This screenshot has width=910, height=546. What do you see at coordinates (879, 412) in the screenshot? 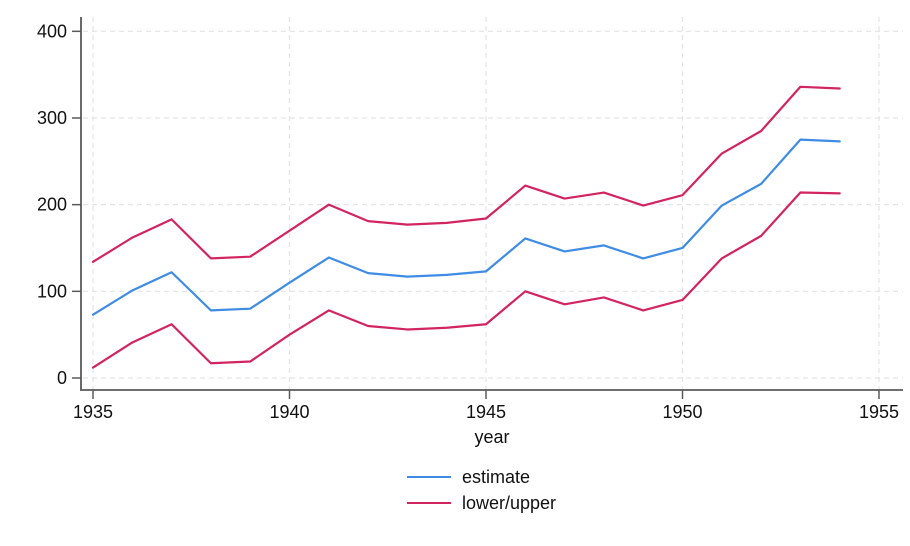
I see `x-tick-label: 1955` at bounding box center [879, 412].